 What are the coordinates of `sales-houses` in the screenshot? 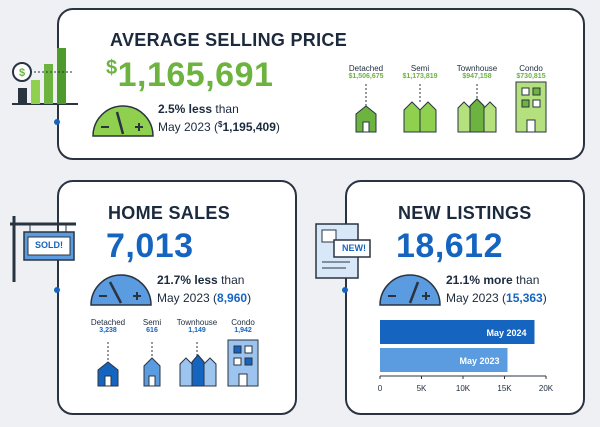 It's located at (178, 363).